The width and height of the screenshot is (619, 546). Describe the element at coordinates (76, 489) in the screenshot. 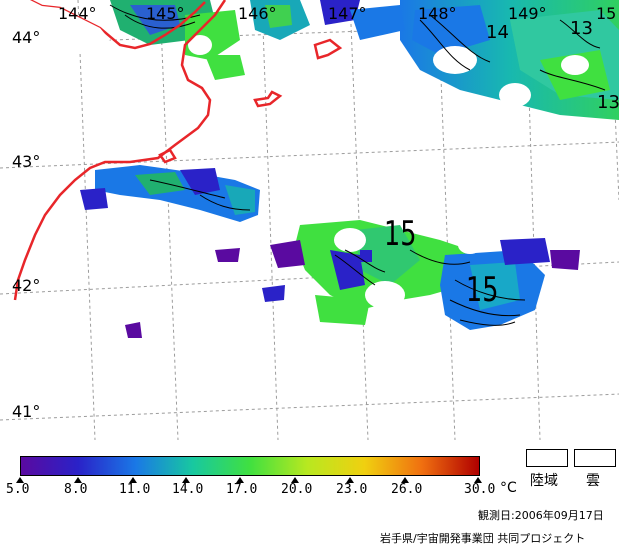

I see `colorbar-tick-label: 8.0` at that location.